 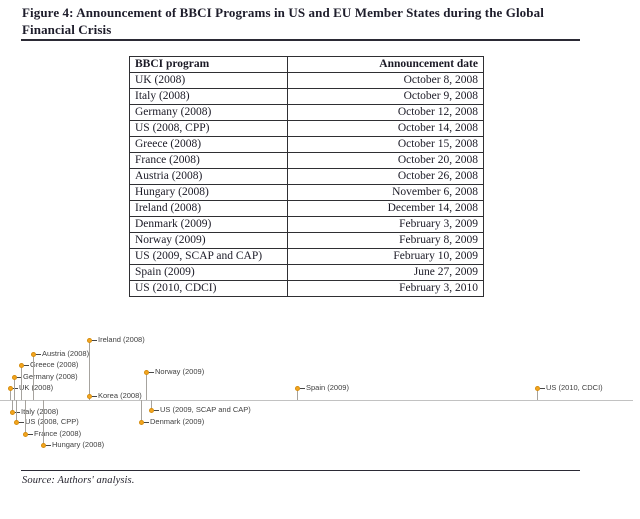 I want to click on table-cell-program: US (2009, SCAP and CAP), so click(x=208, y=256).